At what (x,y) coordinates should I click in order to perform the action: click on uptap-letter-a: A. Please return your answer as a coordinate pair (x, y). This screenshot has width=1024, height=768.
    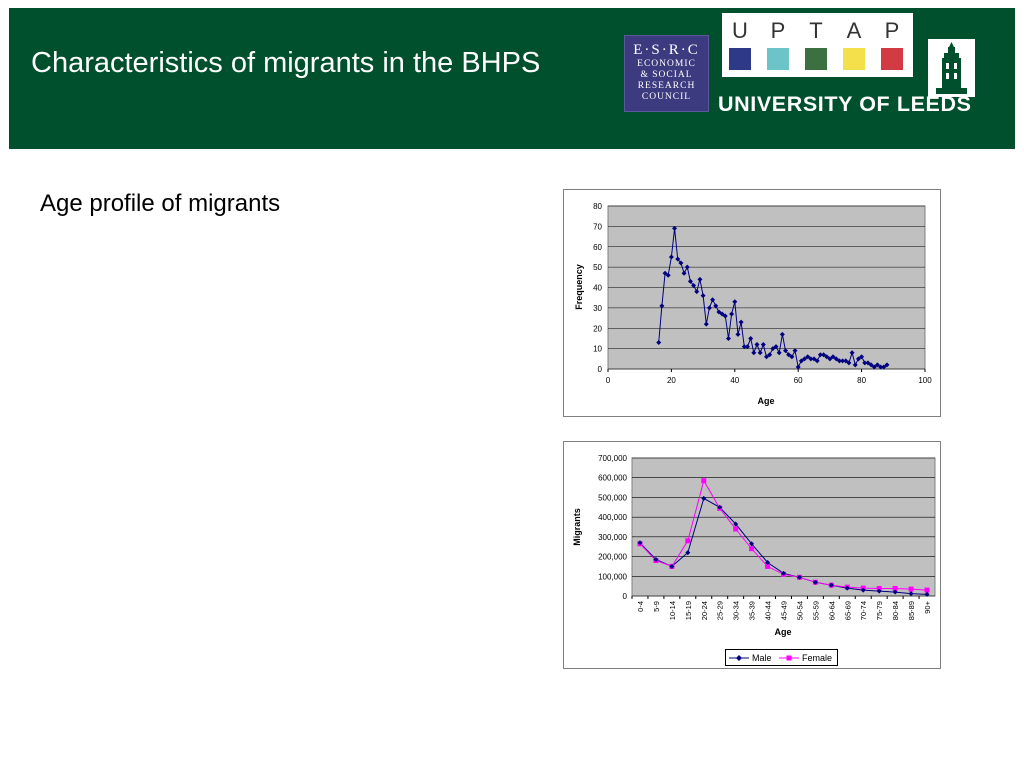
    Looking at the image, I should click on (854, 30).